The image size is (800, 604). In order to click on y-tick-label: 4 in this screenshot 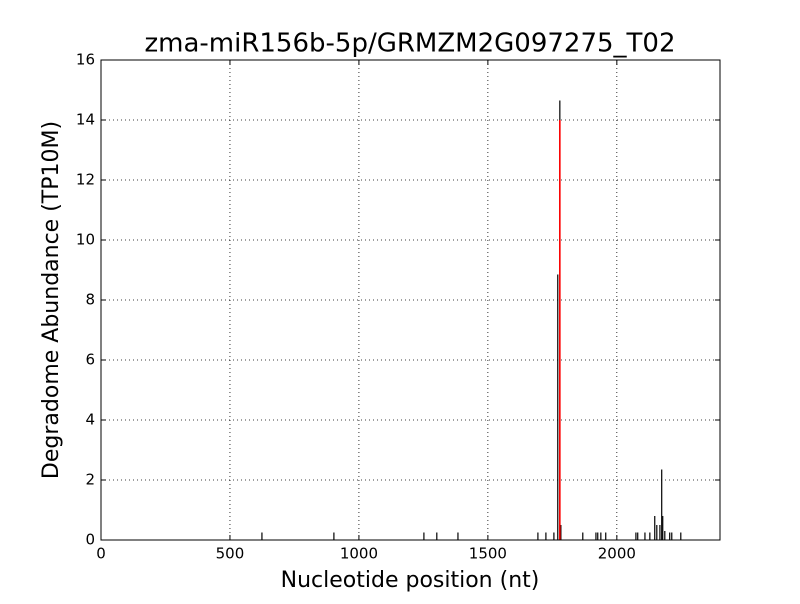, I will do `click(90, 420)`.